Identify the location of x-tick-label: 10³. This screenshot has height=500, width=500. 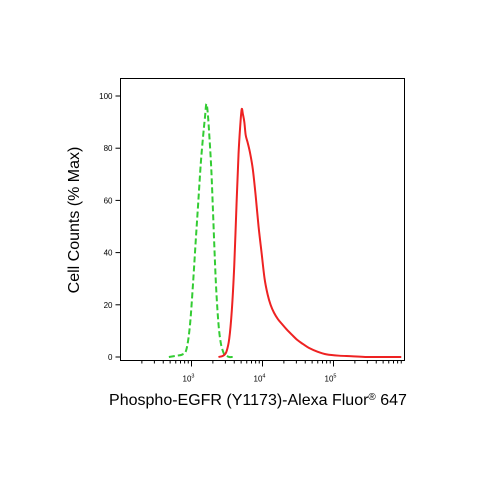
(189, 379).